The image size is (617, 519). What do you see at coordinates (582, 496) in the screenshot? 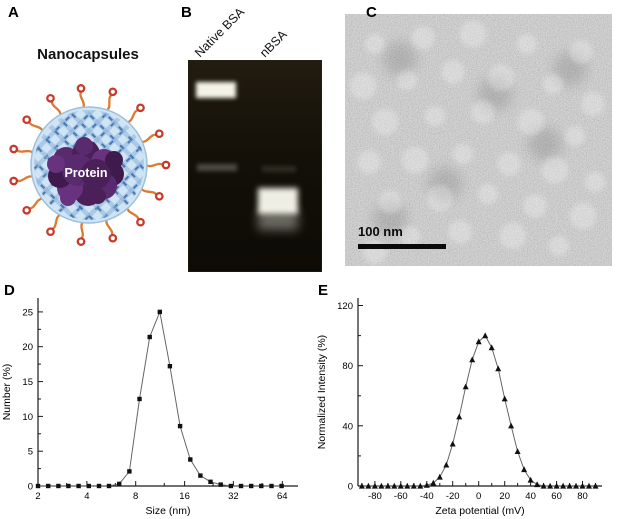
I see `x-tick-label: 80` at bounding box center [582, 496].